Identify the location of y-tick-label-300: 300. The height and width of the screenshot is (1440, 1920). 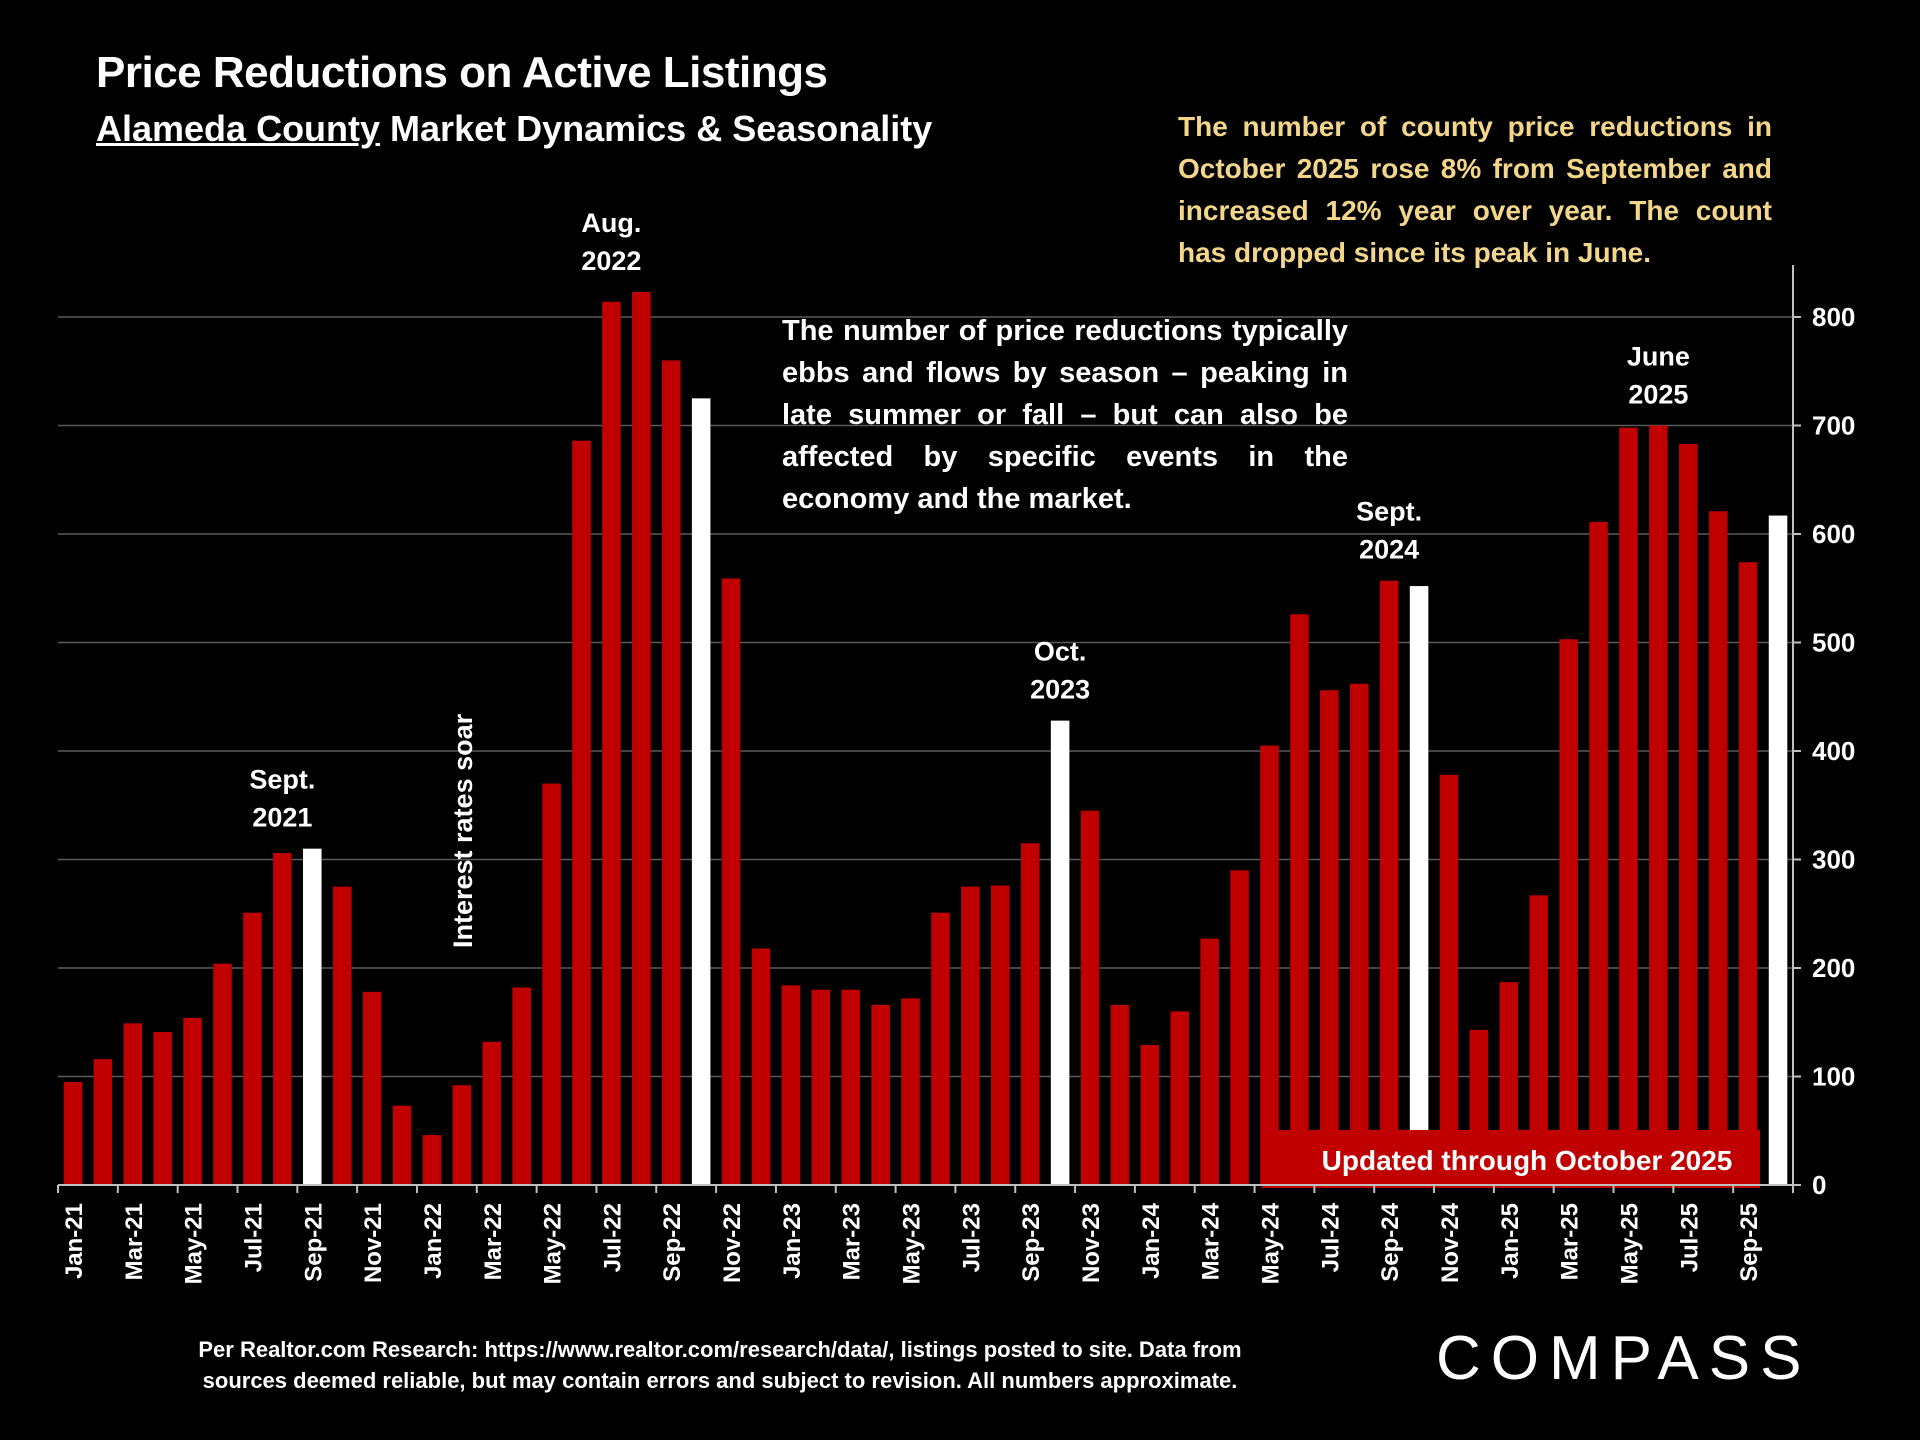
(1833, 860).